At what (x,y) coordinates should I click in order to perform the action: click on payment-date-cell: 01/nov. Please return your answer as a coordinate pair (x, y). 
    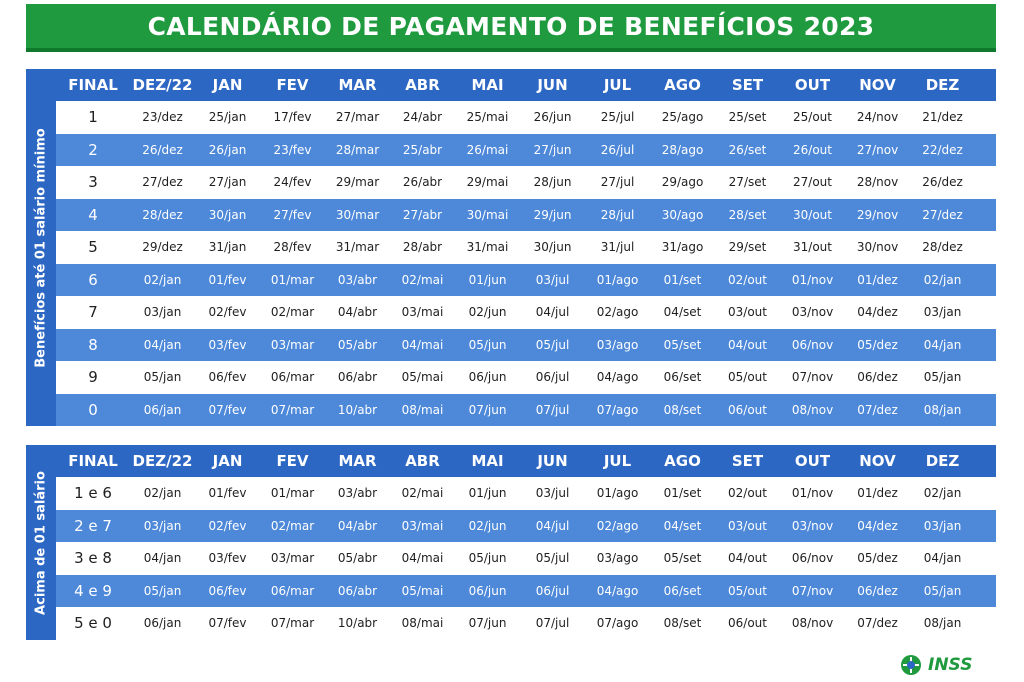
    Looking at the image, I should click on (812, 493).